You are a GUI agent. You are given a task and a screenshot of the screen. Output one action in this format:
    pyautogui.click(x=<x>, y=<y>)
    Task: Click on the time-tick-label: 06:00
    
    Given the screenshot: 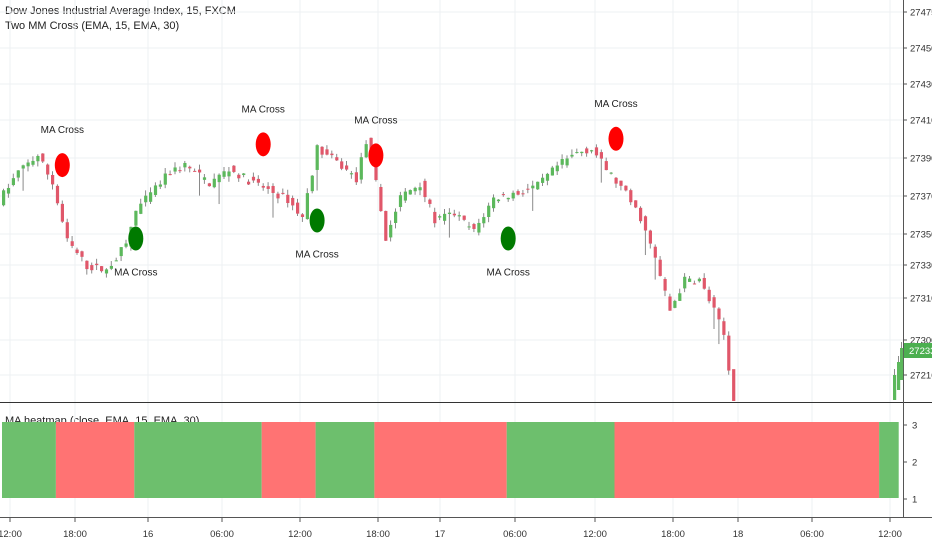 What is the action you would take?
    pyautogui.click(x=812, y=534)
    